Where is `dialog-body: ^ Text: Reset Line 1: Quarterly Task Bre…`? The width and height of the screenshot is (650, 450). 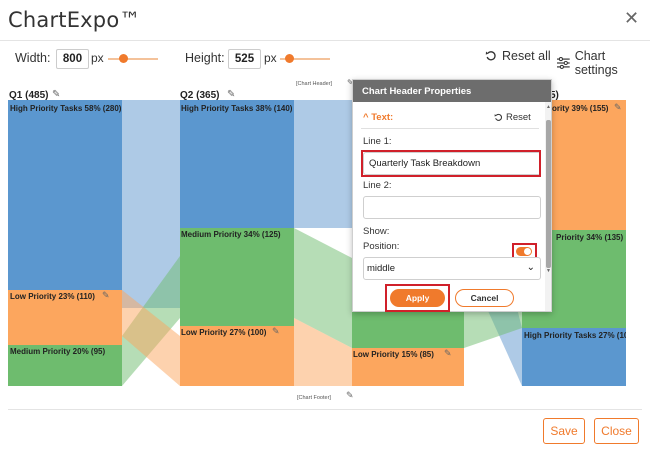
dialog-body: ^ Text: Reset Line 1: Quarterly Task Bre… is located at coordinates (449, 206).